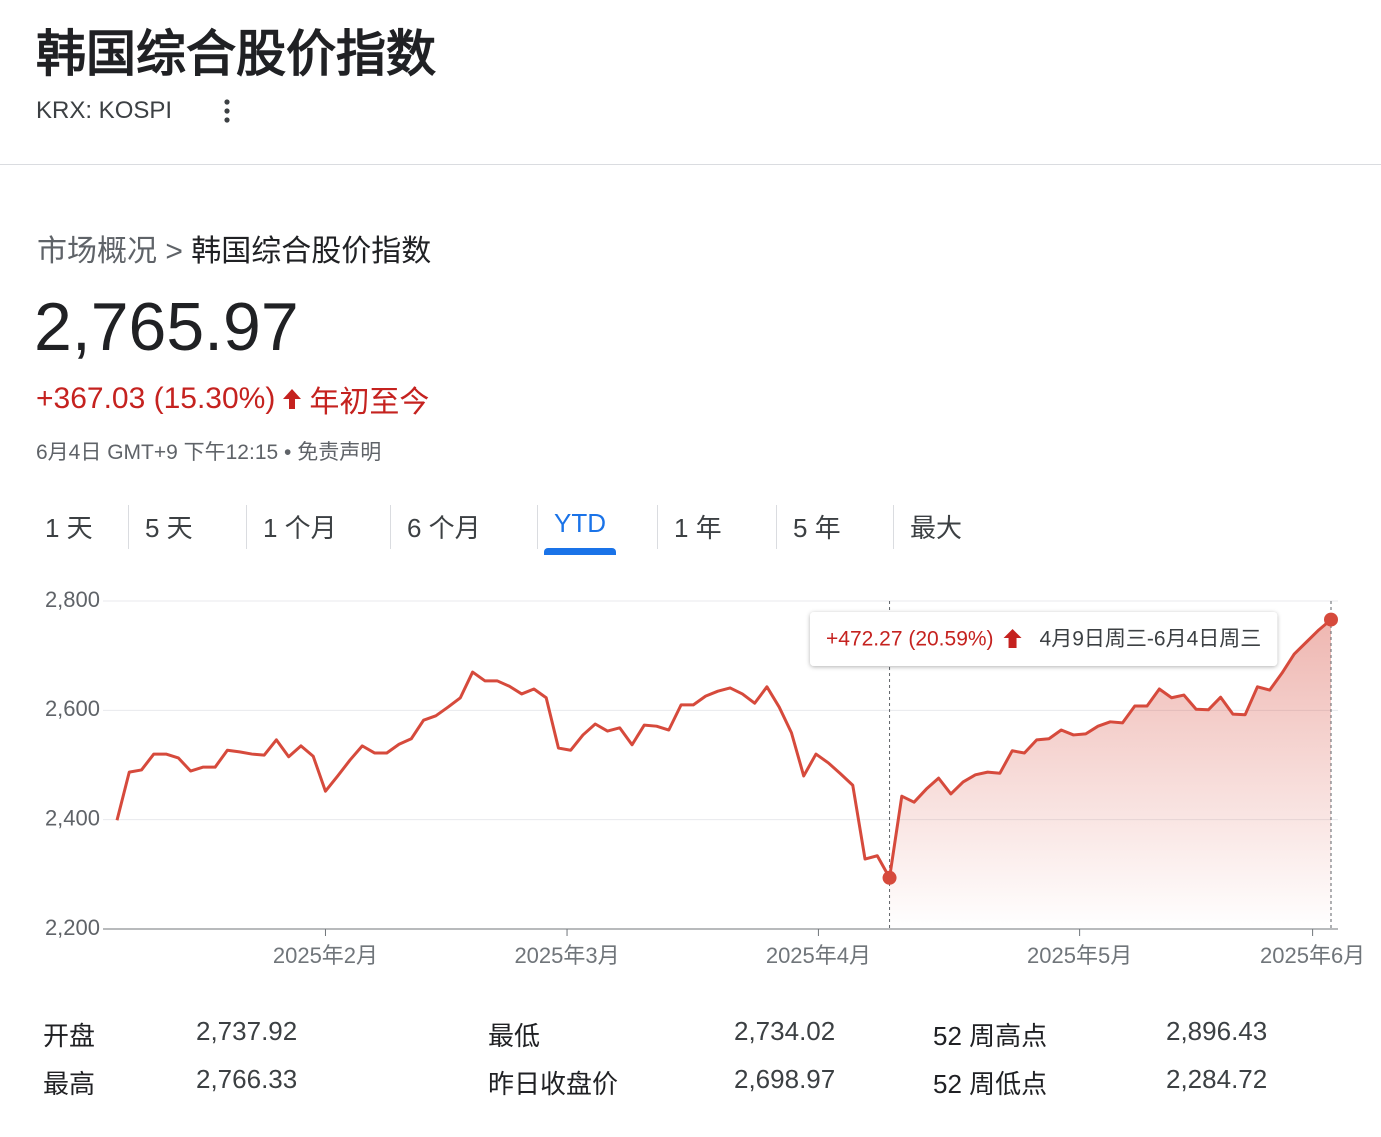 This screenshot has width=1381, height=1137. Describe the element at coordinates (990, 1036) in the screenshot. I see `stat-label: 52 周高点` at that location.